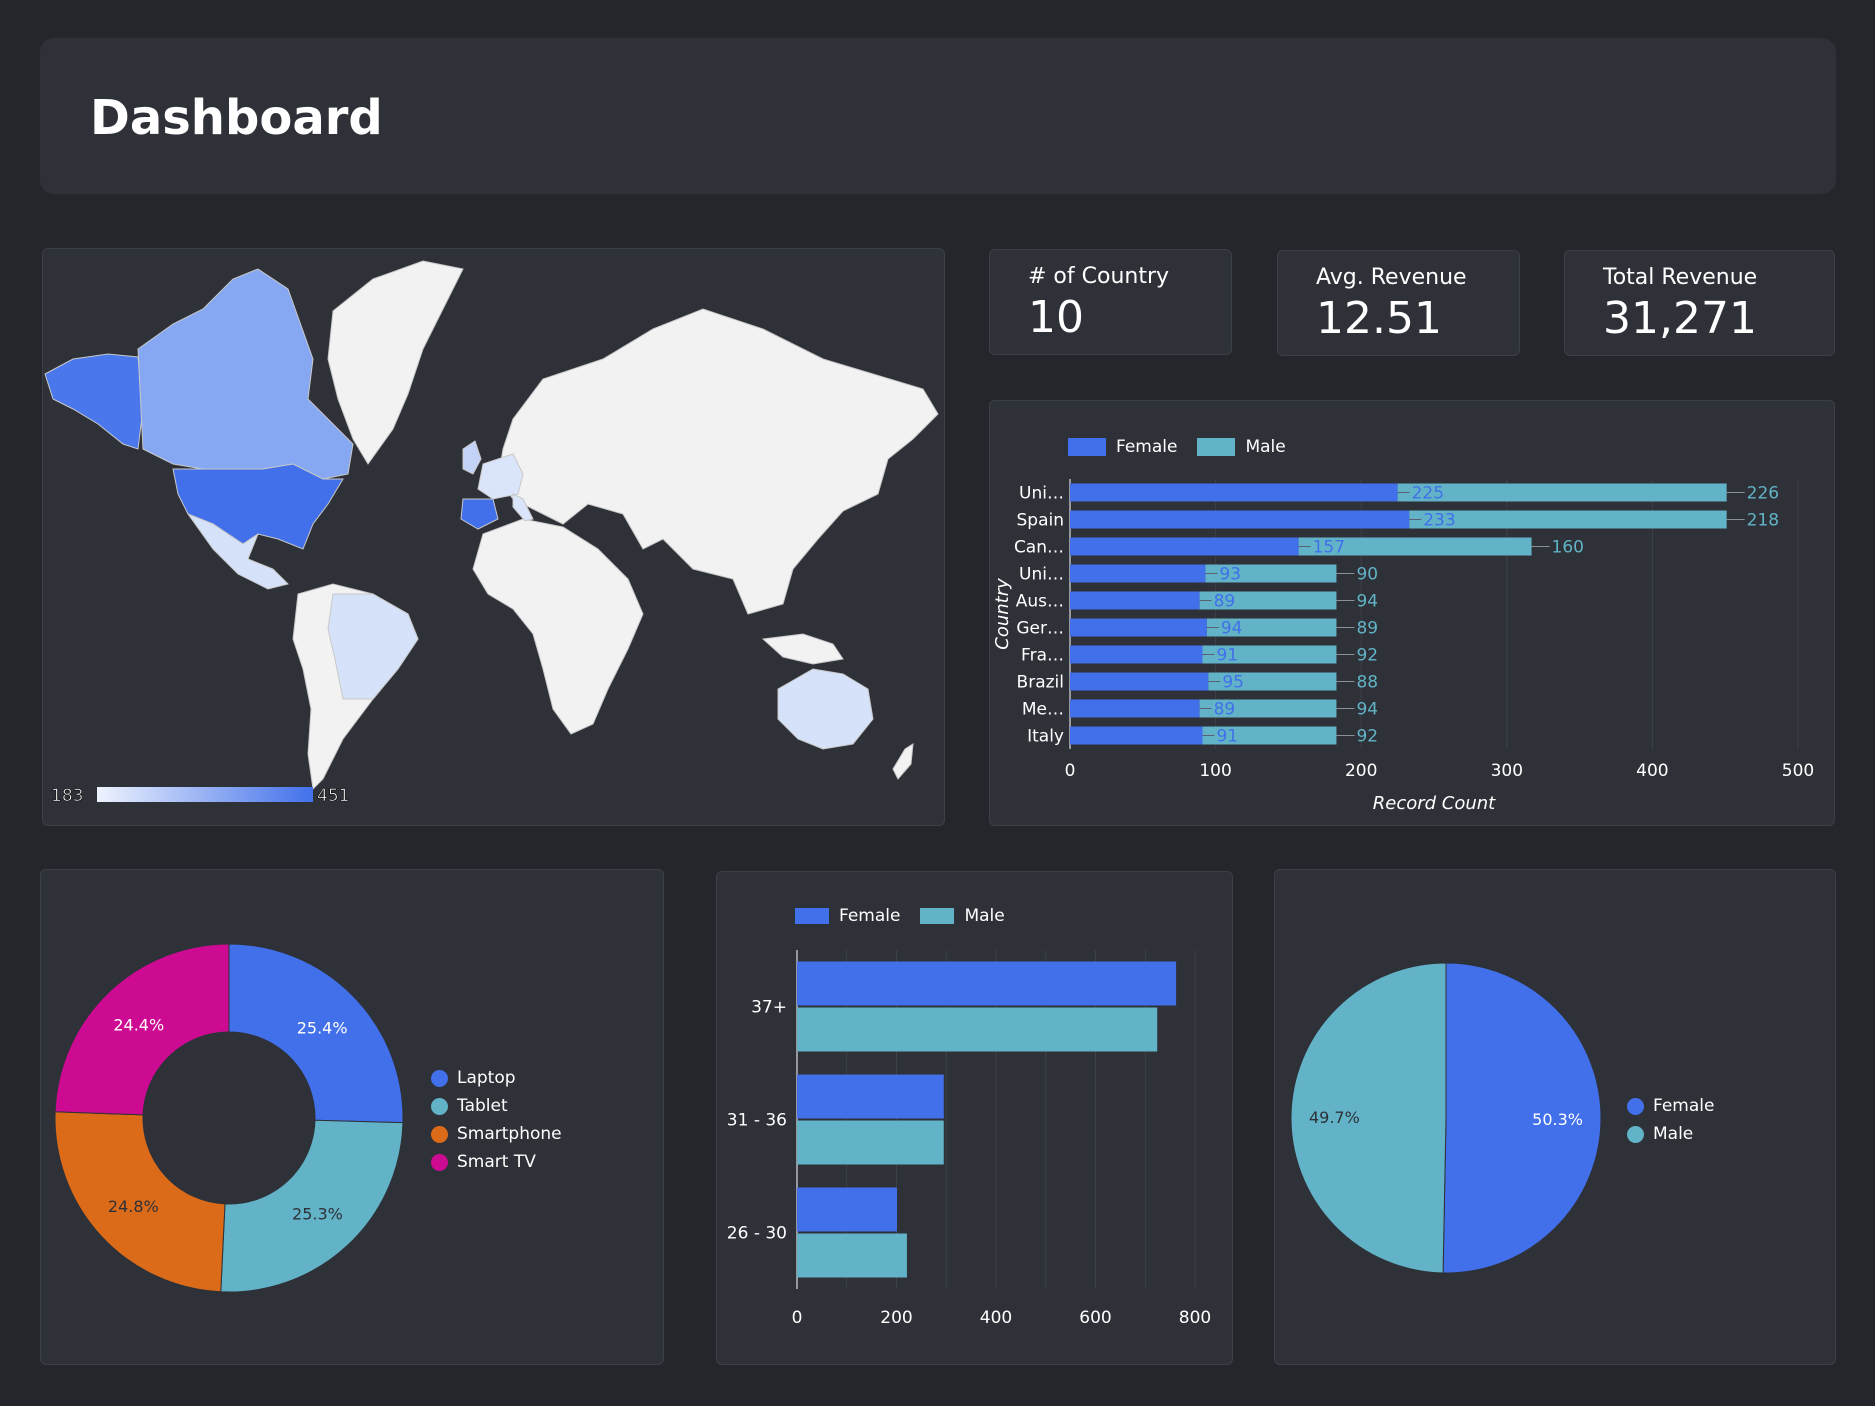  Describe the element at coordinates (1680, 318) in the screenshot. I see `kpi-total-revenue-value: 31,271` at that location.